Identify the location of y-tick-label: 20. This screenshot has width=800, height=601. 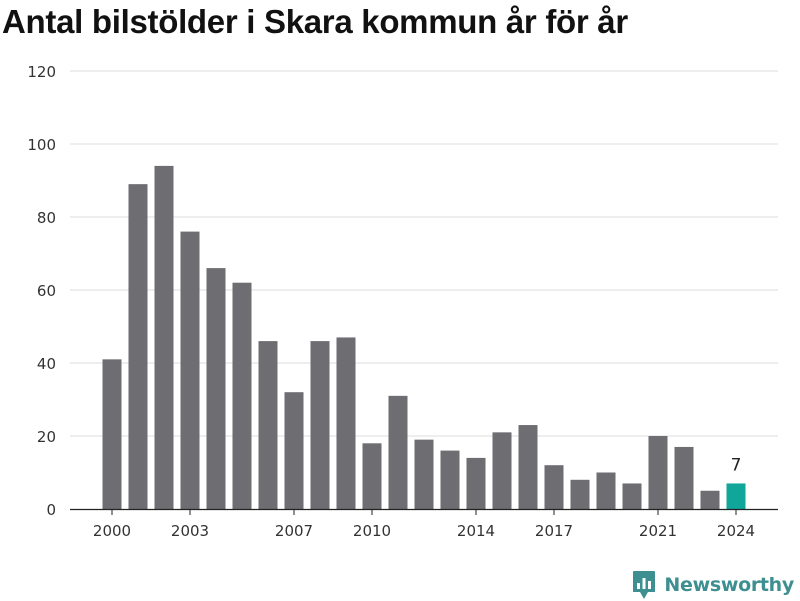
(46, 437).